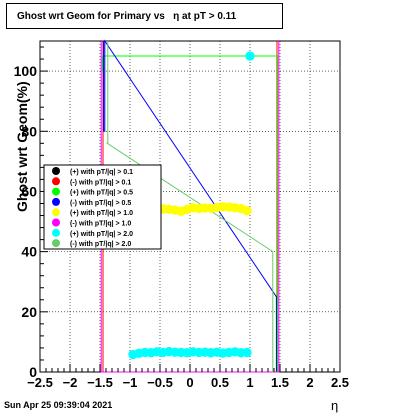 The width and height of the screenshot is (400, 414). What do you see at coordinates (100, 182) in the screenshot?
I see `legend-entry: (-) with pT/|q| > 0.1` at bounding box center [100, 182].